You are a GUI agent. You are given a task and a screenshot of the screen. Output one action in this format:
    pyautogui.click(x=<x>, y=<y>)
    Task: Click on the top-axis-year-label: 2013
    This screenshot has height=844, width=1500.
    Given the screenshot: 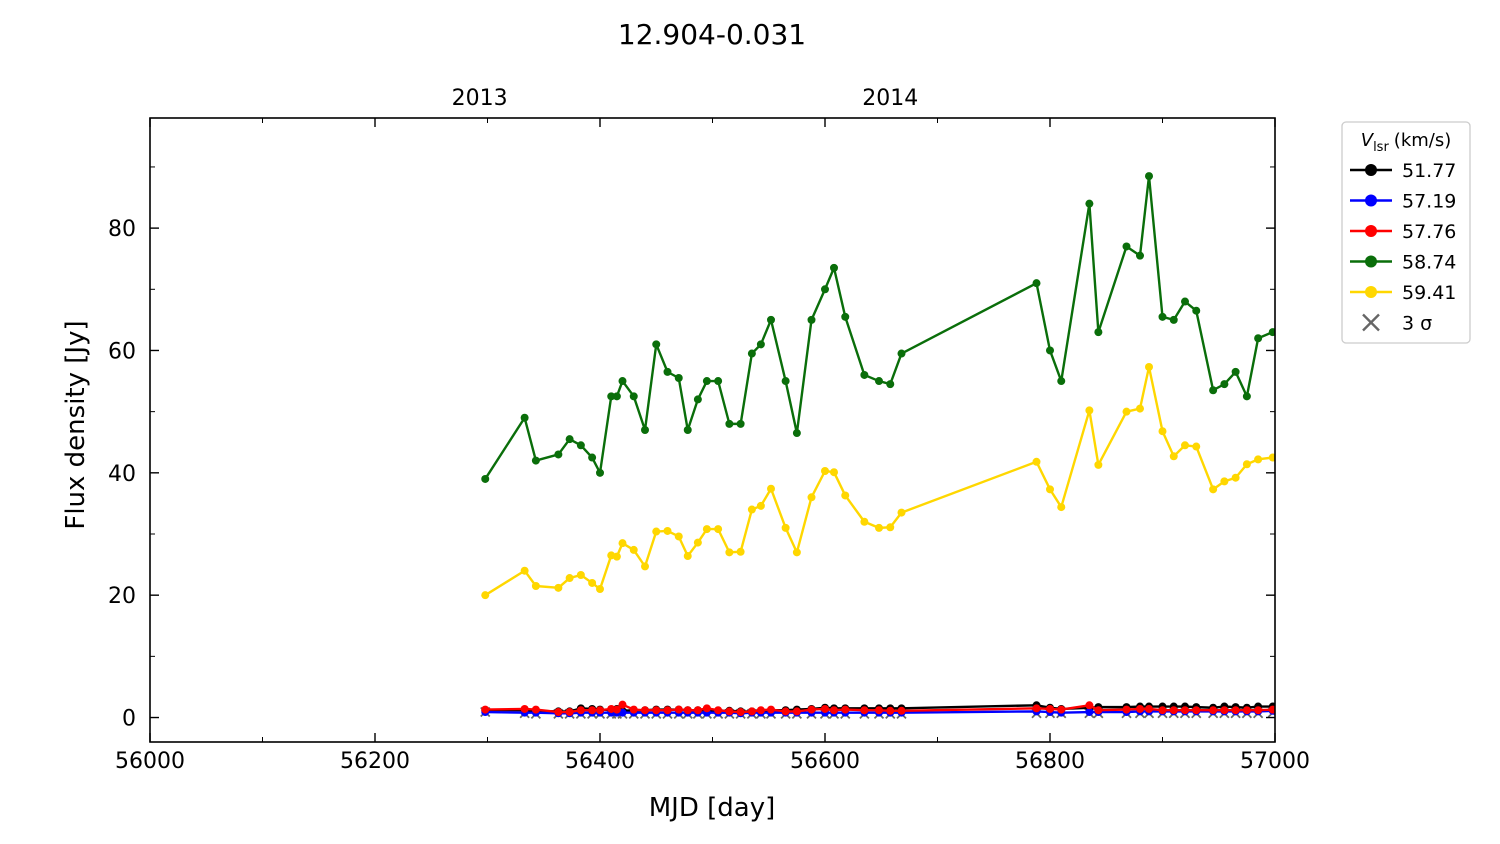 What is the action you would take?
    pyautogui.click(x=480, y=98)
    